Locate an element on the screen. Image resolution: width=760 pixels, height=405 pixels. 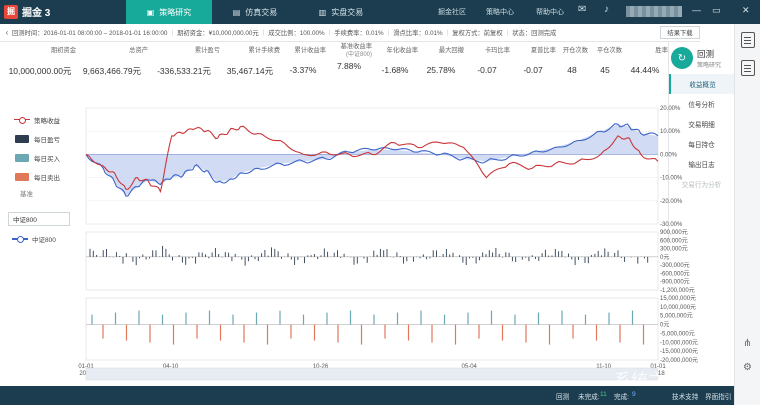
status-mode: 回测 is located at coordinates (563, 397).